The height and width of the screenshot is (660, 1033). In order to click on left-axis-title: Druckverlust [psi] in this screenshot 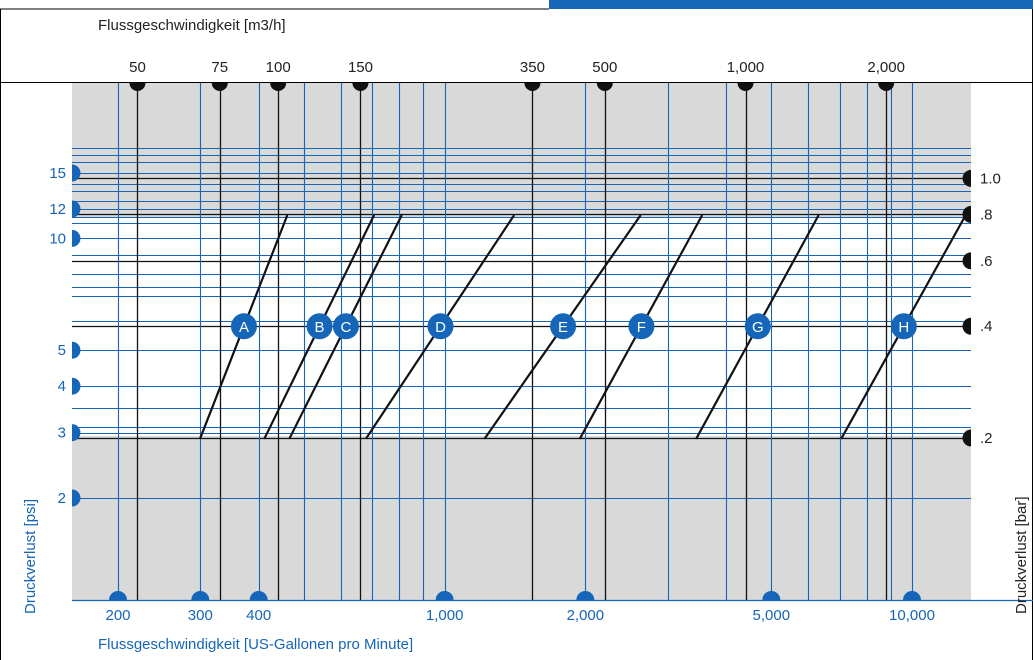, I will do `click(30, 556)`.